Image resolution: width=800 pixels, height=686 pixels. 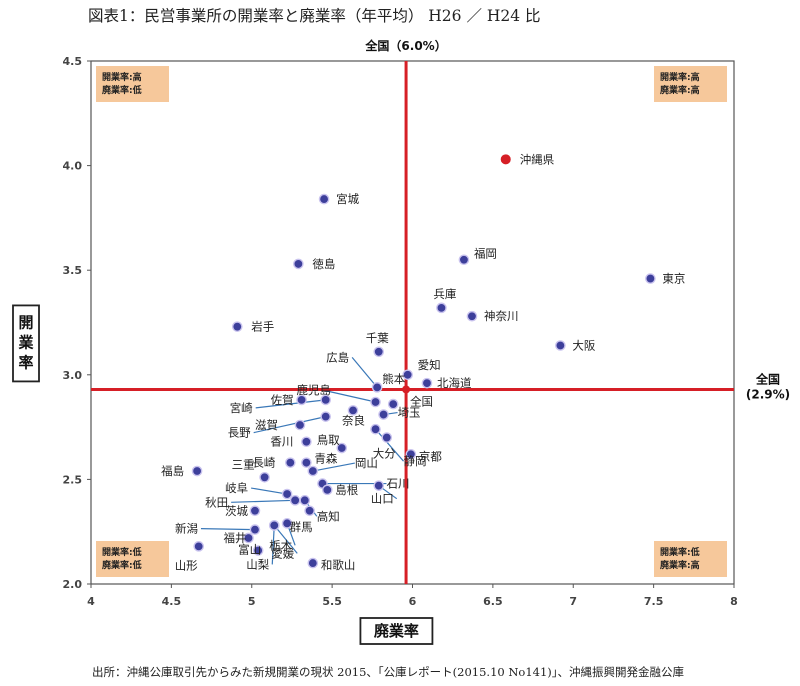 What do you see at coordinates (384, 454) in the screenshot?
I see `data-point-label: 大分` at bounding box center [384, 454].